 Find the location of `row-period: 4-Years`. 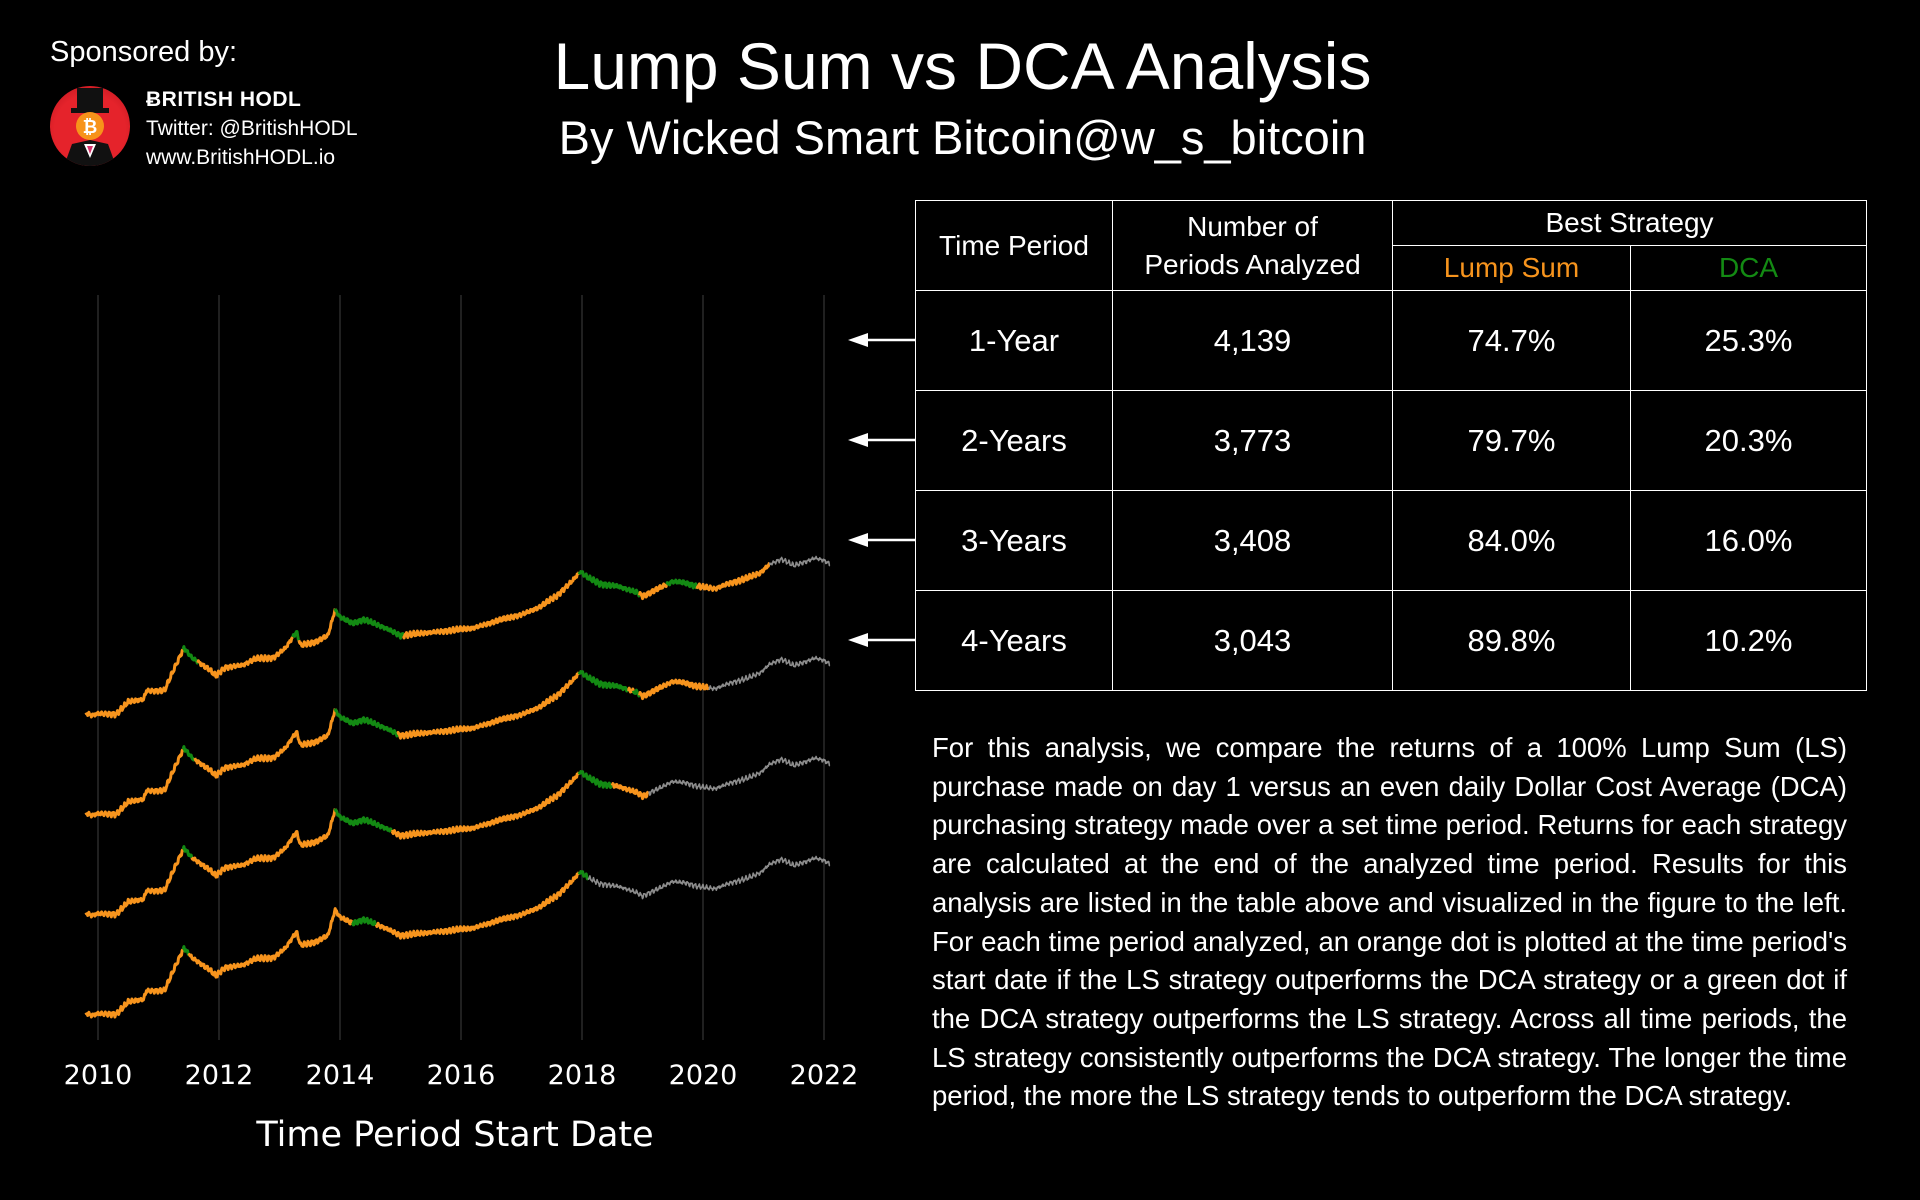

row-period: 4-Years is located at coordinates (1014, 640).